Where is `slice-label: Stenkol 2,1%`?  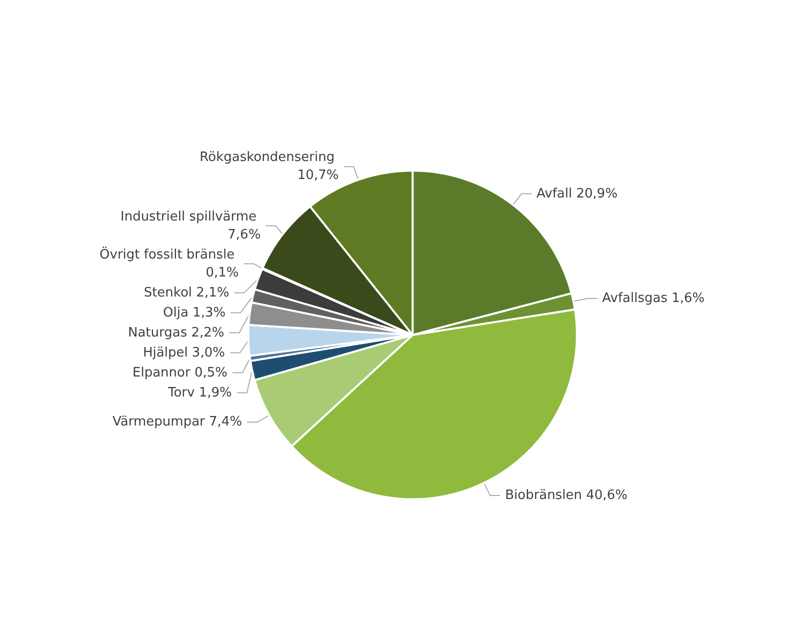 slice-label: Stenkol 2,1% is located at coordinates (187, 292).